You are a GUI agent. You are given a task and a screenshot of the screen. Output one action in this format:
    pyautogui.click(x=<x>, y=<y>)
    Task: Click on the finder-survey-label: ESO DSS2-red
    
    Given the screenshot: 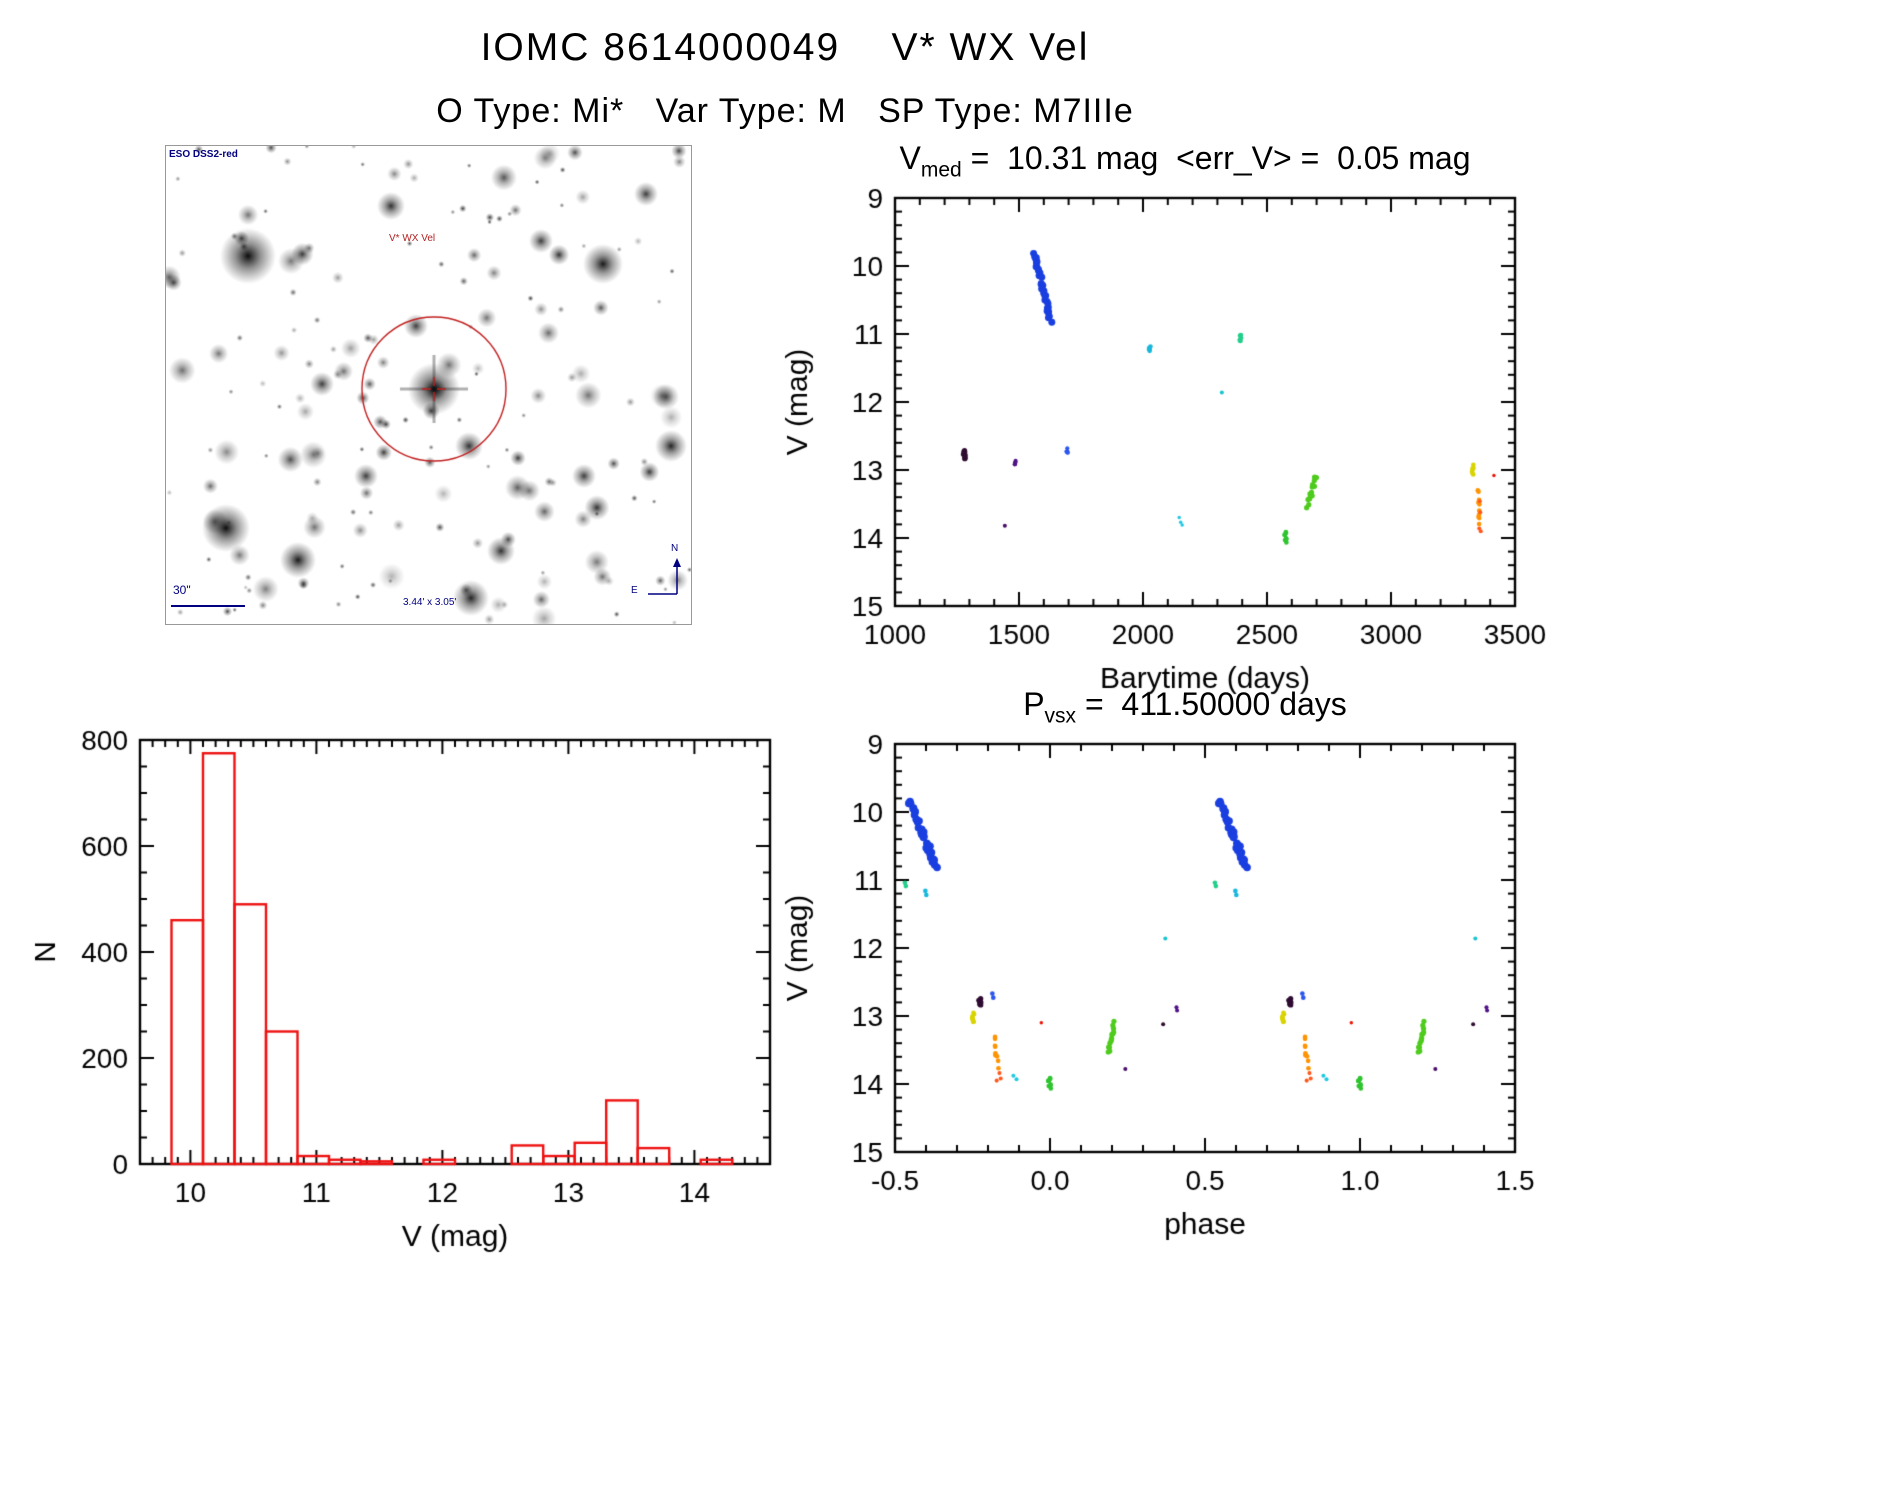 What is the action you would take?
    pyautogui.click(x=203, y=154)
    